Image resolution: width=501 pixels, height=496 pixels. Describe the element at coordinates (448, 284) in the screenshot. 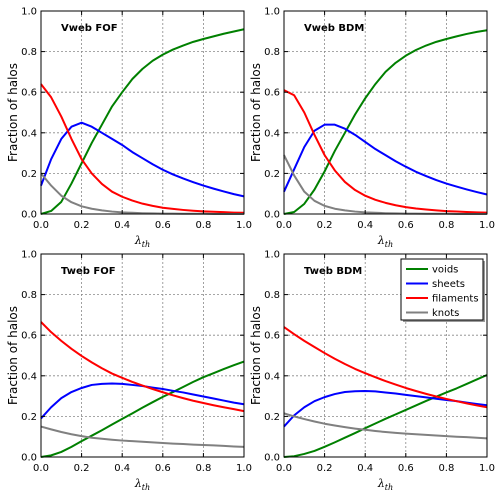

I see `legend-label-sheets: sheets` at that location.